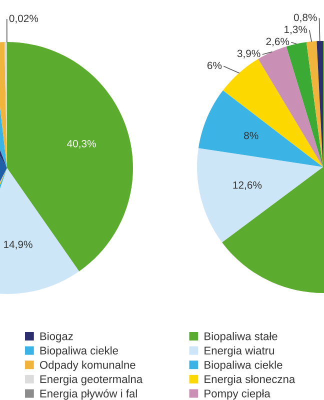  What do you see at coordinates (239, 351) in the screenshot?
I see `legend-label: Energia wiatru` at bounding box center [239, 351].